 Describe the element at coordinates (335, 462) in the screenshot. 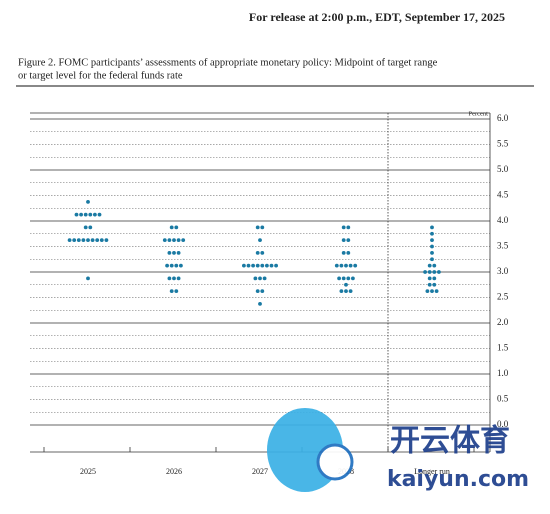

I see `watermark-ball` at that location.